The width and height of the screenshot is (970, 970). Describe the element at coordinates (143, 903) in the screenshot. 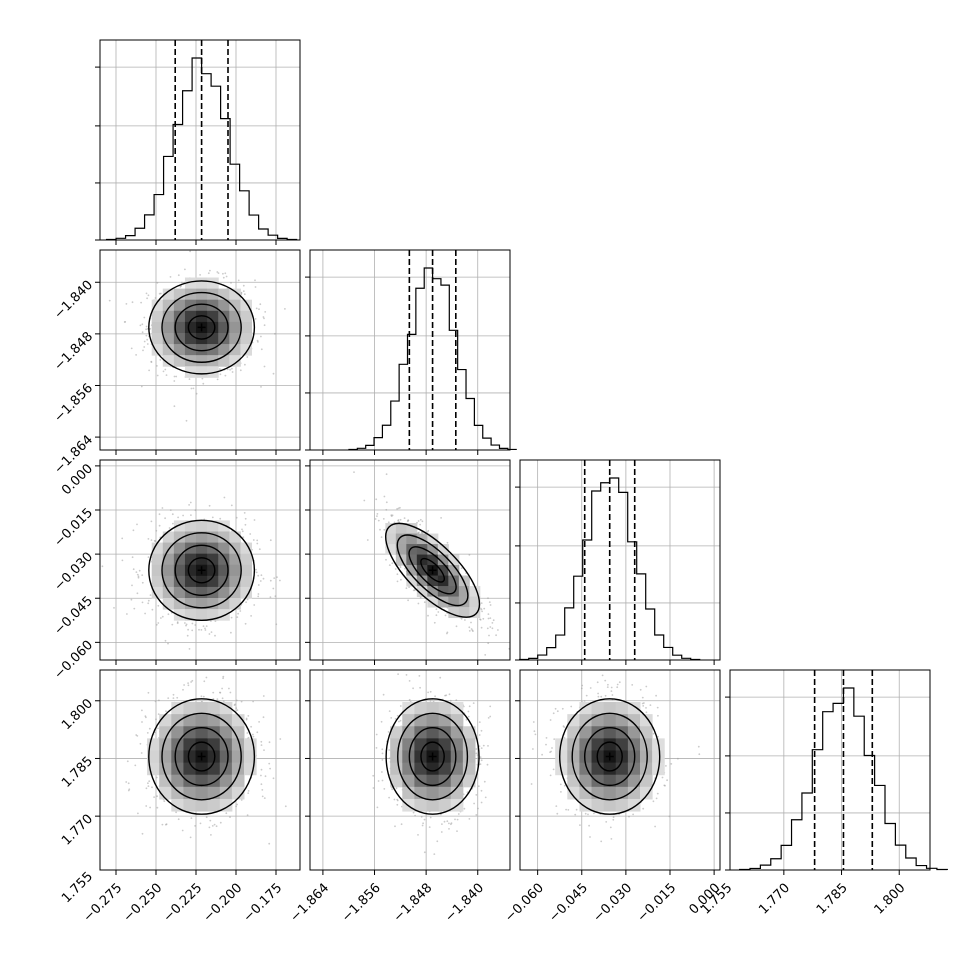

I see `x-tick-label: −0.250` at that location.